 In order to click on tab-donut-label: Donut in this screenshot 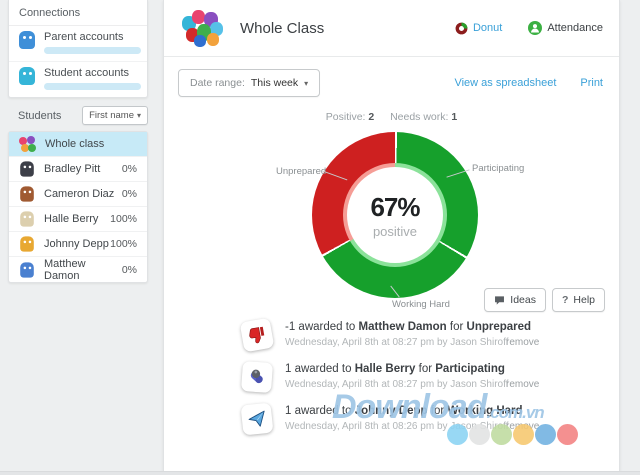, I will do `click(487, 28)`.